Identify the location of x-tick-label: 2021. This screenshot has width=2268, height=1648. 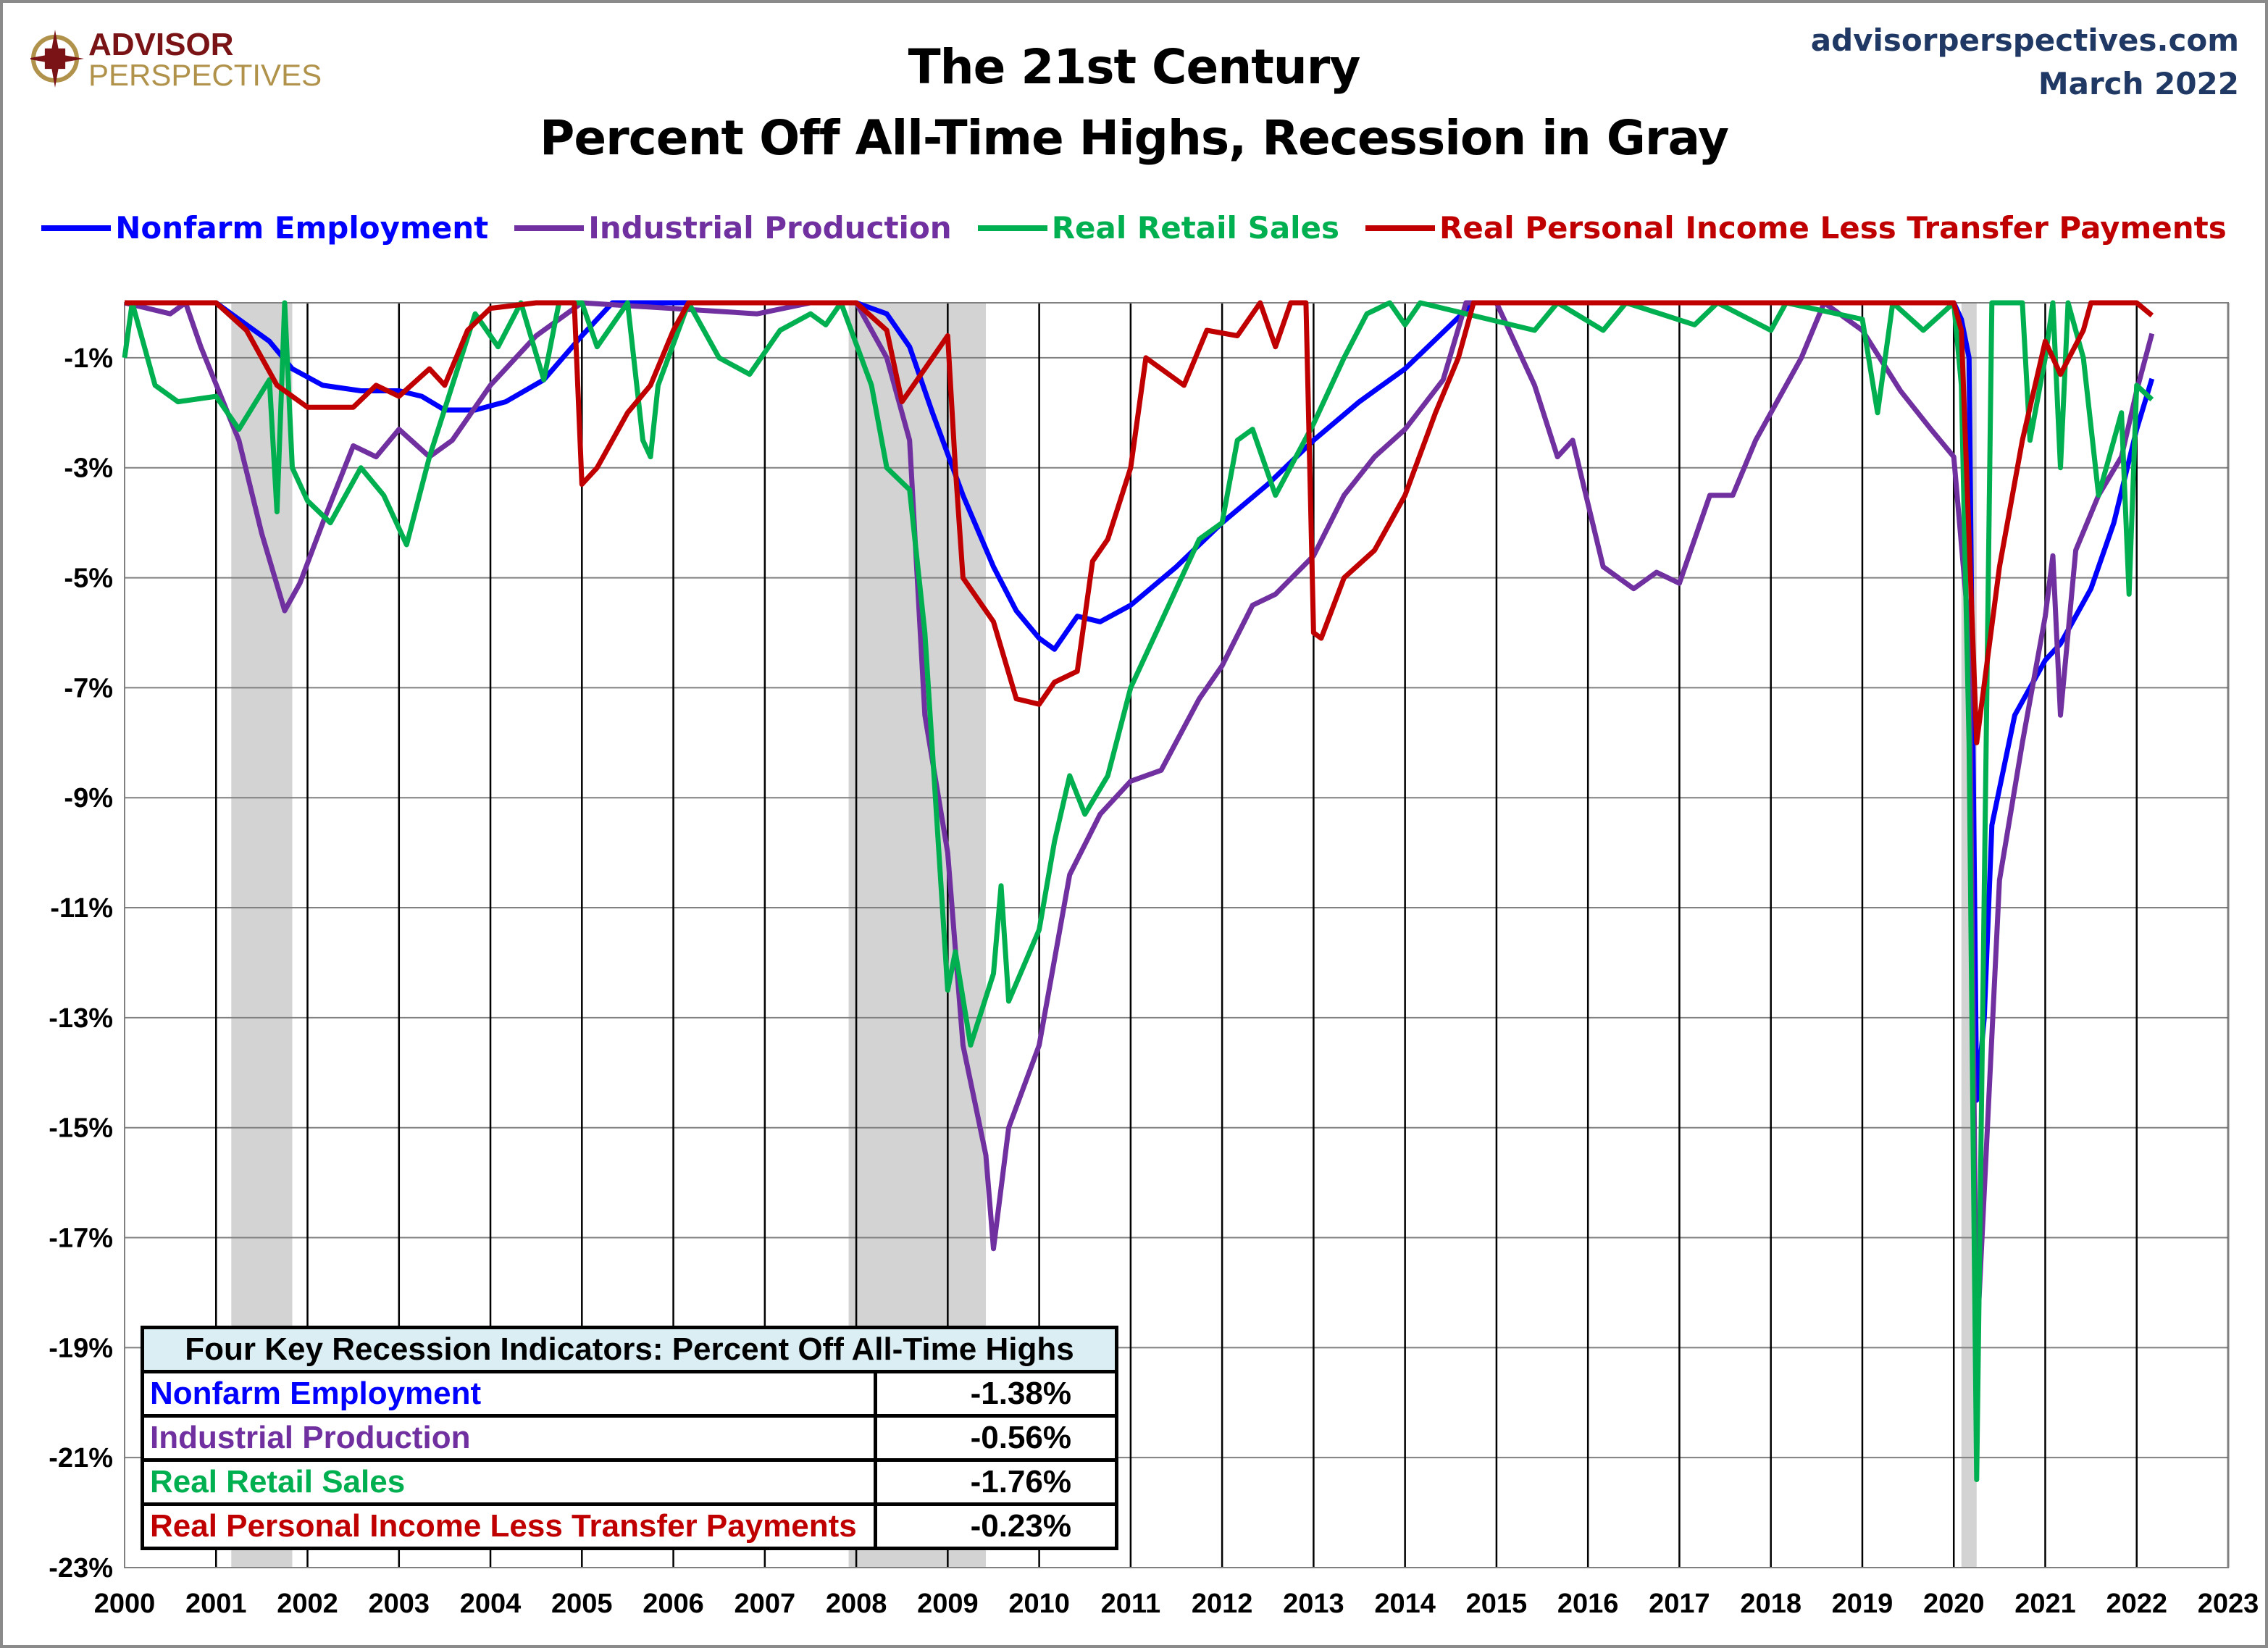
(2045, 1604).